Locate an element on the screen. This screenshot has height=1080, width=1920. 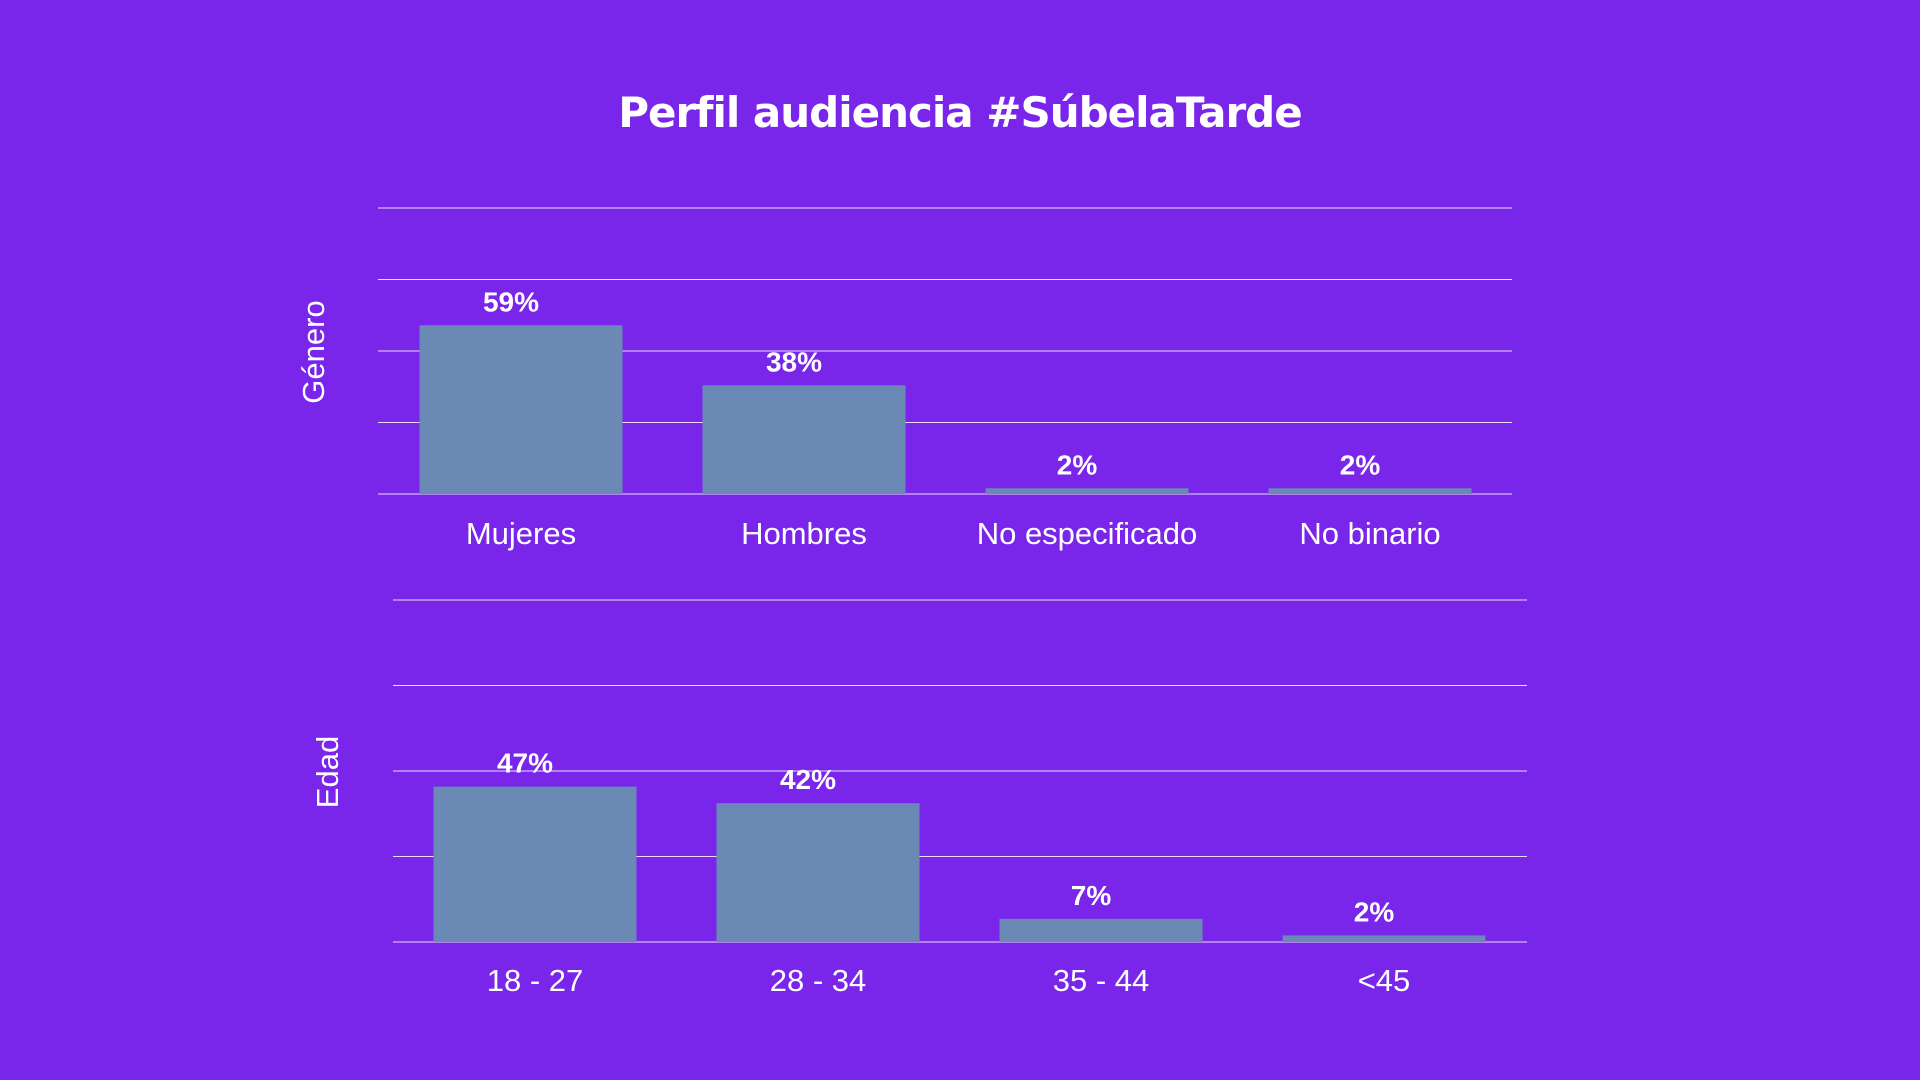
chart-title: Perfil audiencia #SúbelaTarde is located at coordinates (960, 112).